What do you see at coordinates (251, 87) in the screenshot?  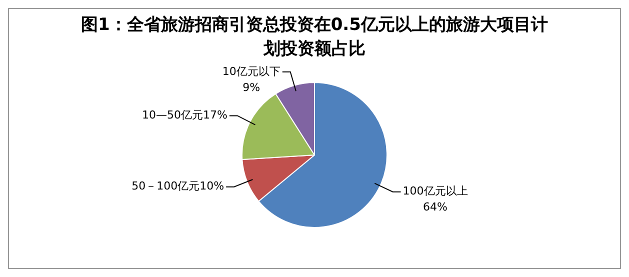 I see `data-label: 9%` at bounding box center [251, 87].